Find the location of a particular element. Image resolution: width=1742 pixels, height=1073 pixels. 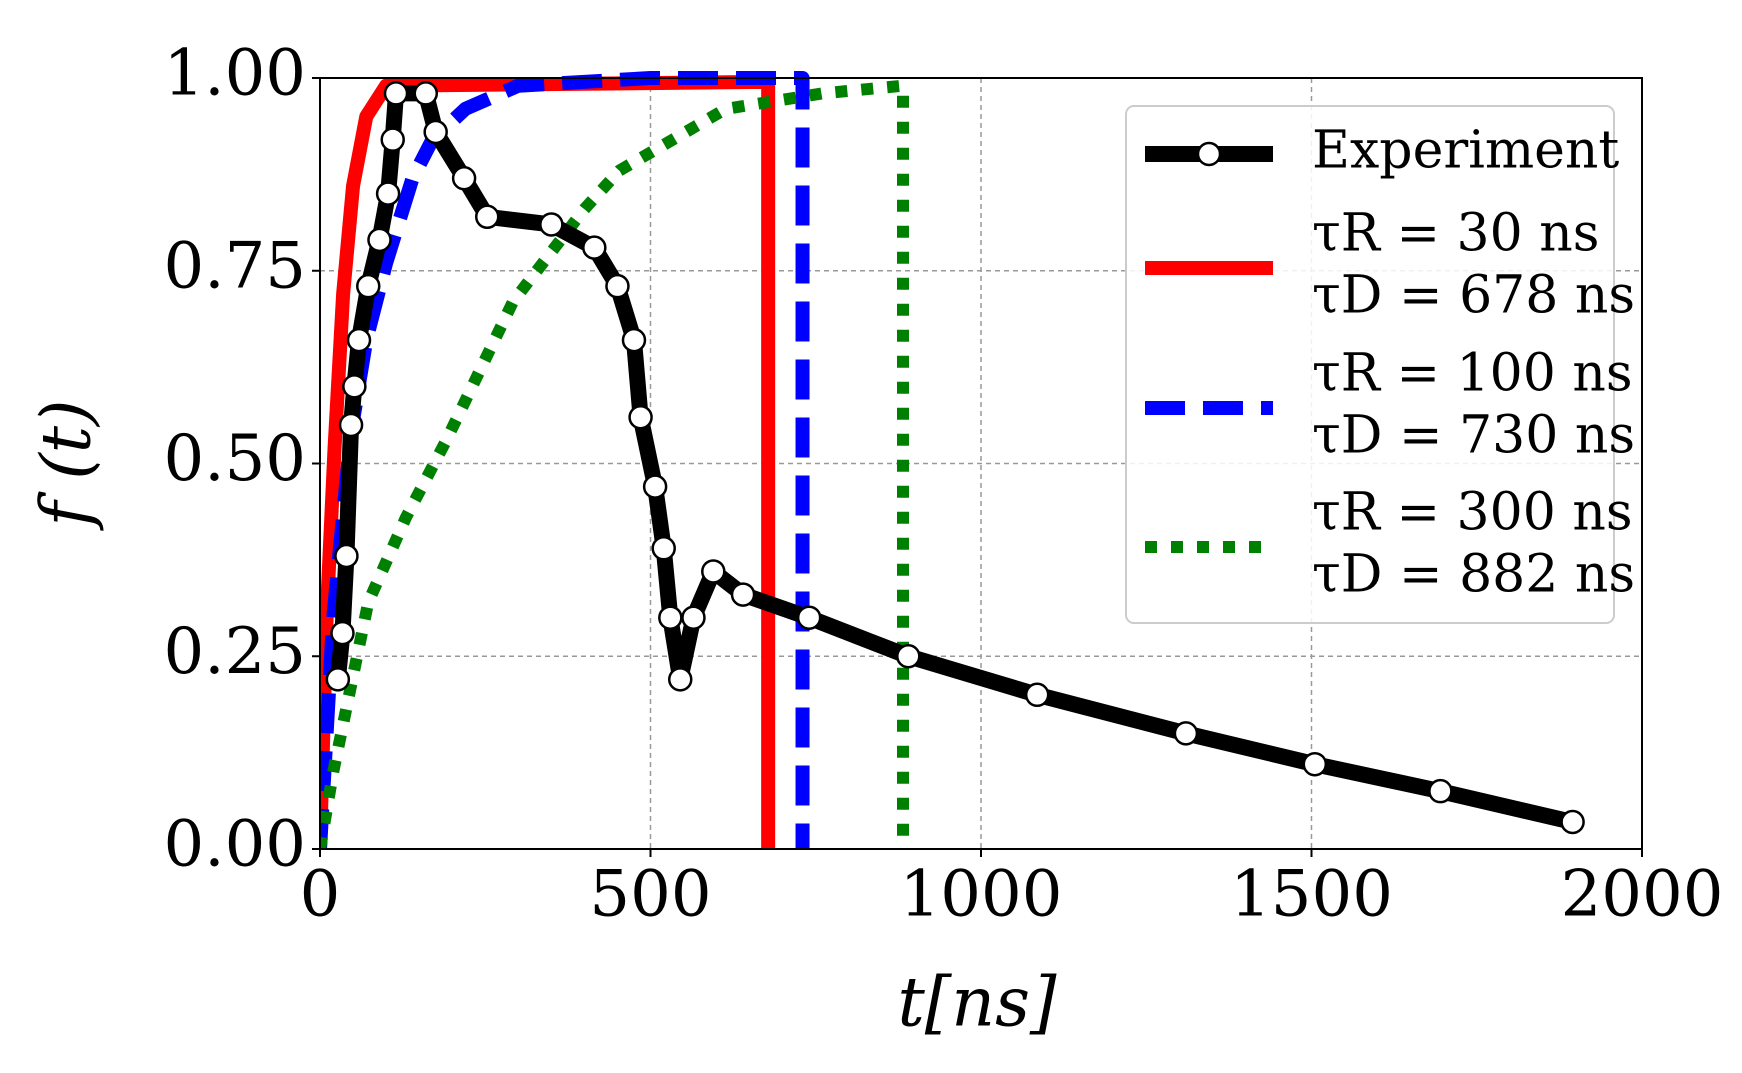

x-tick-label: 500 is located at coordinates (650, 895).